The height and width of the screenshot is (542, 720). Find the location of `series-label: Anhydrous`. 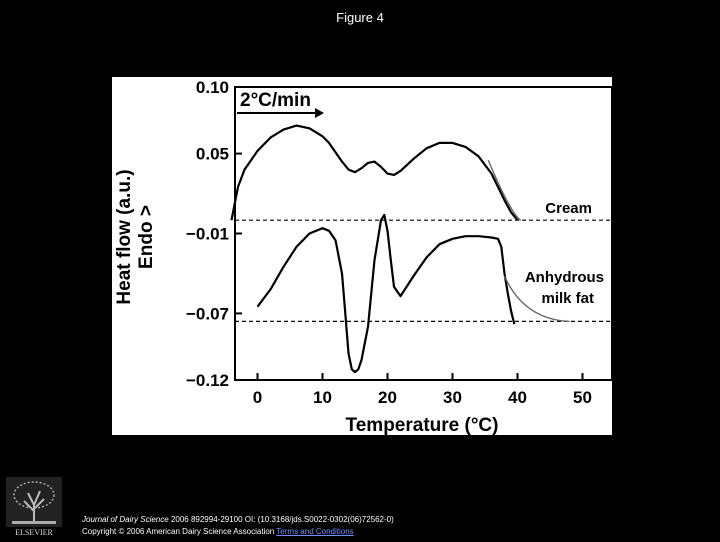

series-label: Anhydrous is located at coordinates (564, 277).